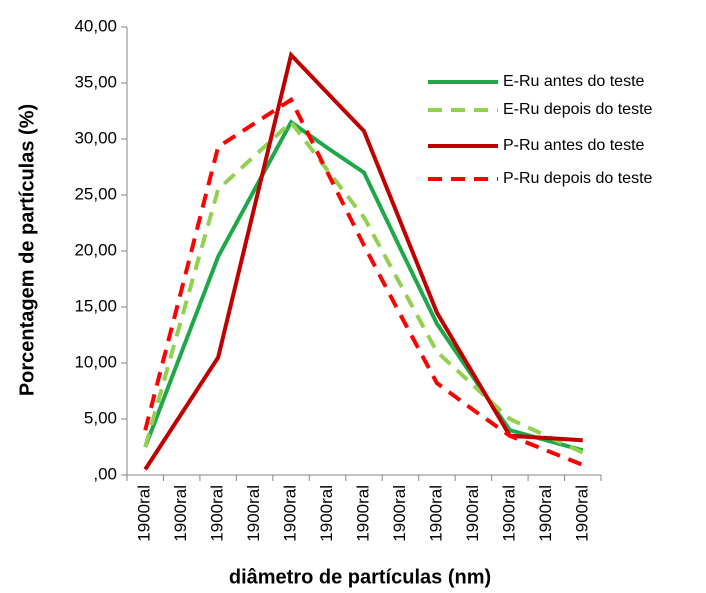 The height and width of the screenshot is (593, 706). What do you see at coordinates (95, 25) in the screenshot?
I see `y-tick-label: 40,00` at bounding box center [95, 25].